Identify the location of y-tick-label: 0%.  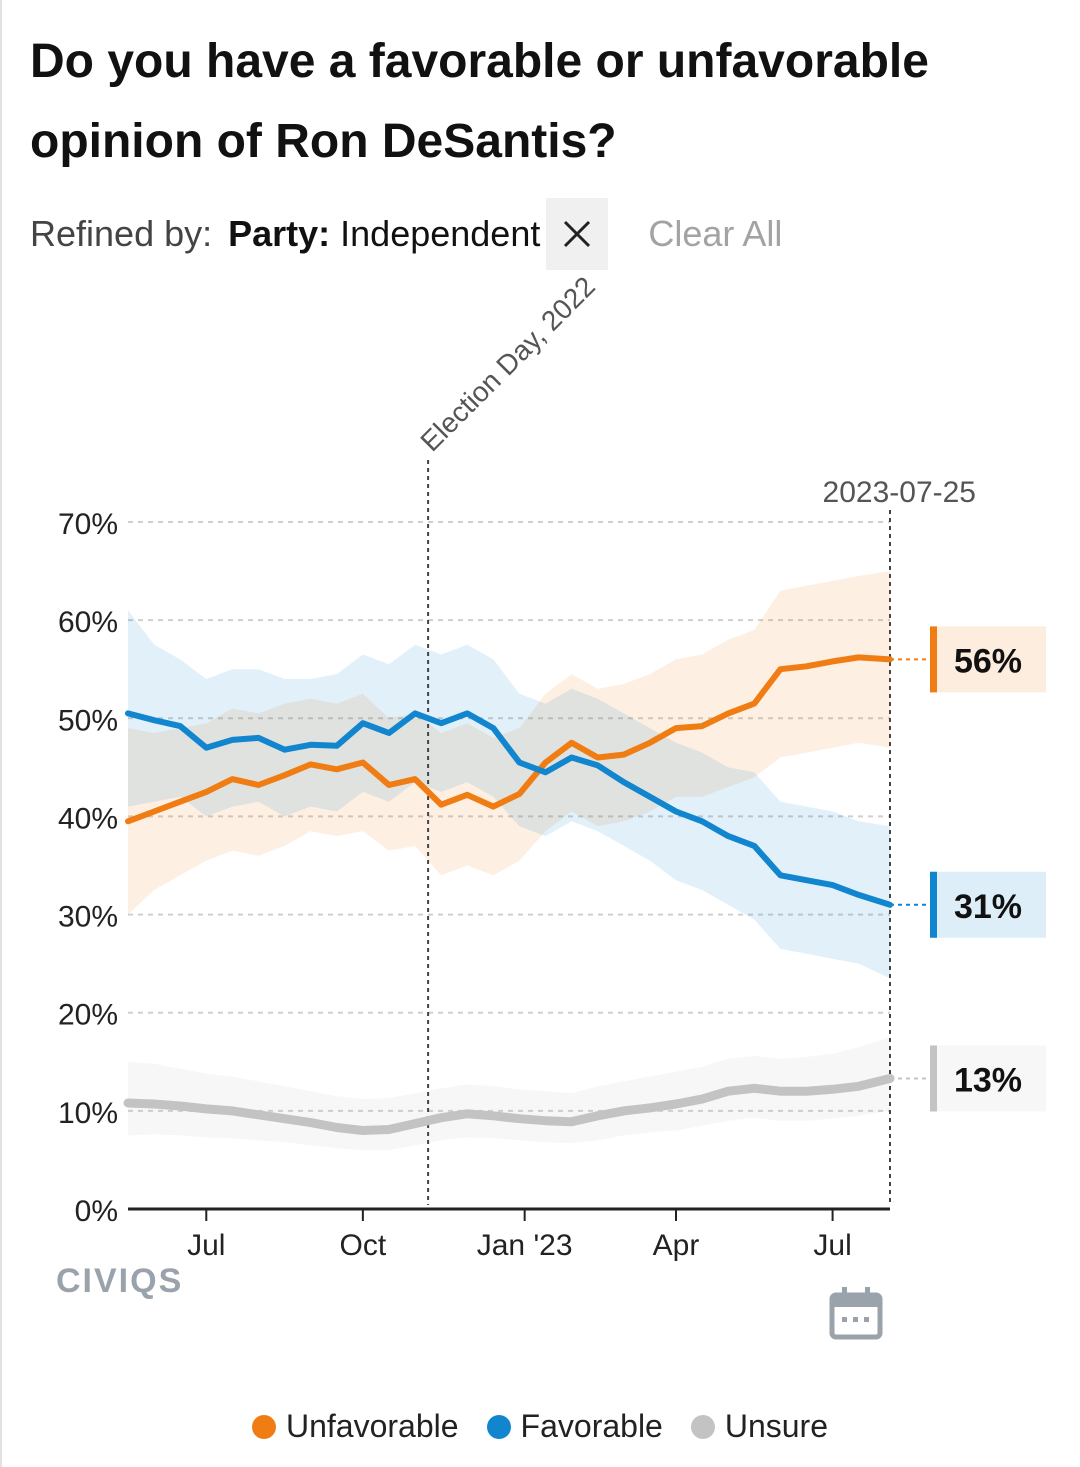
(96, 1211).